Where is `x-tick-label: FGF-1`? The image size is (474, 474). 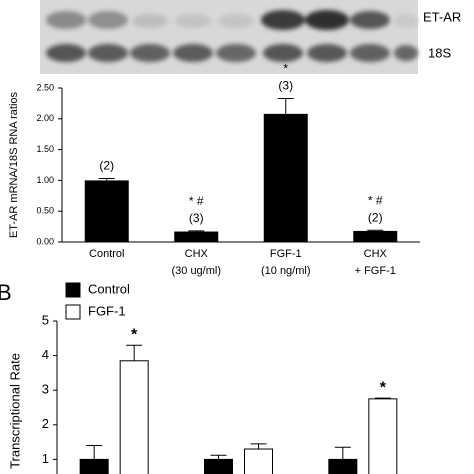 x-tick-label: FGF-1 is located at coordinates (286, 254).